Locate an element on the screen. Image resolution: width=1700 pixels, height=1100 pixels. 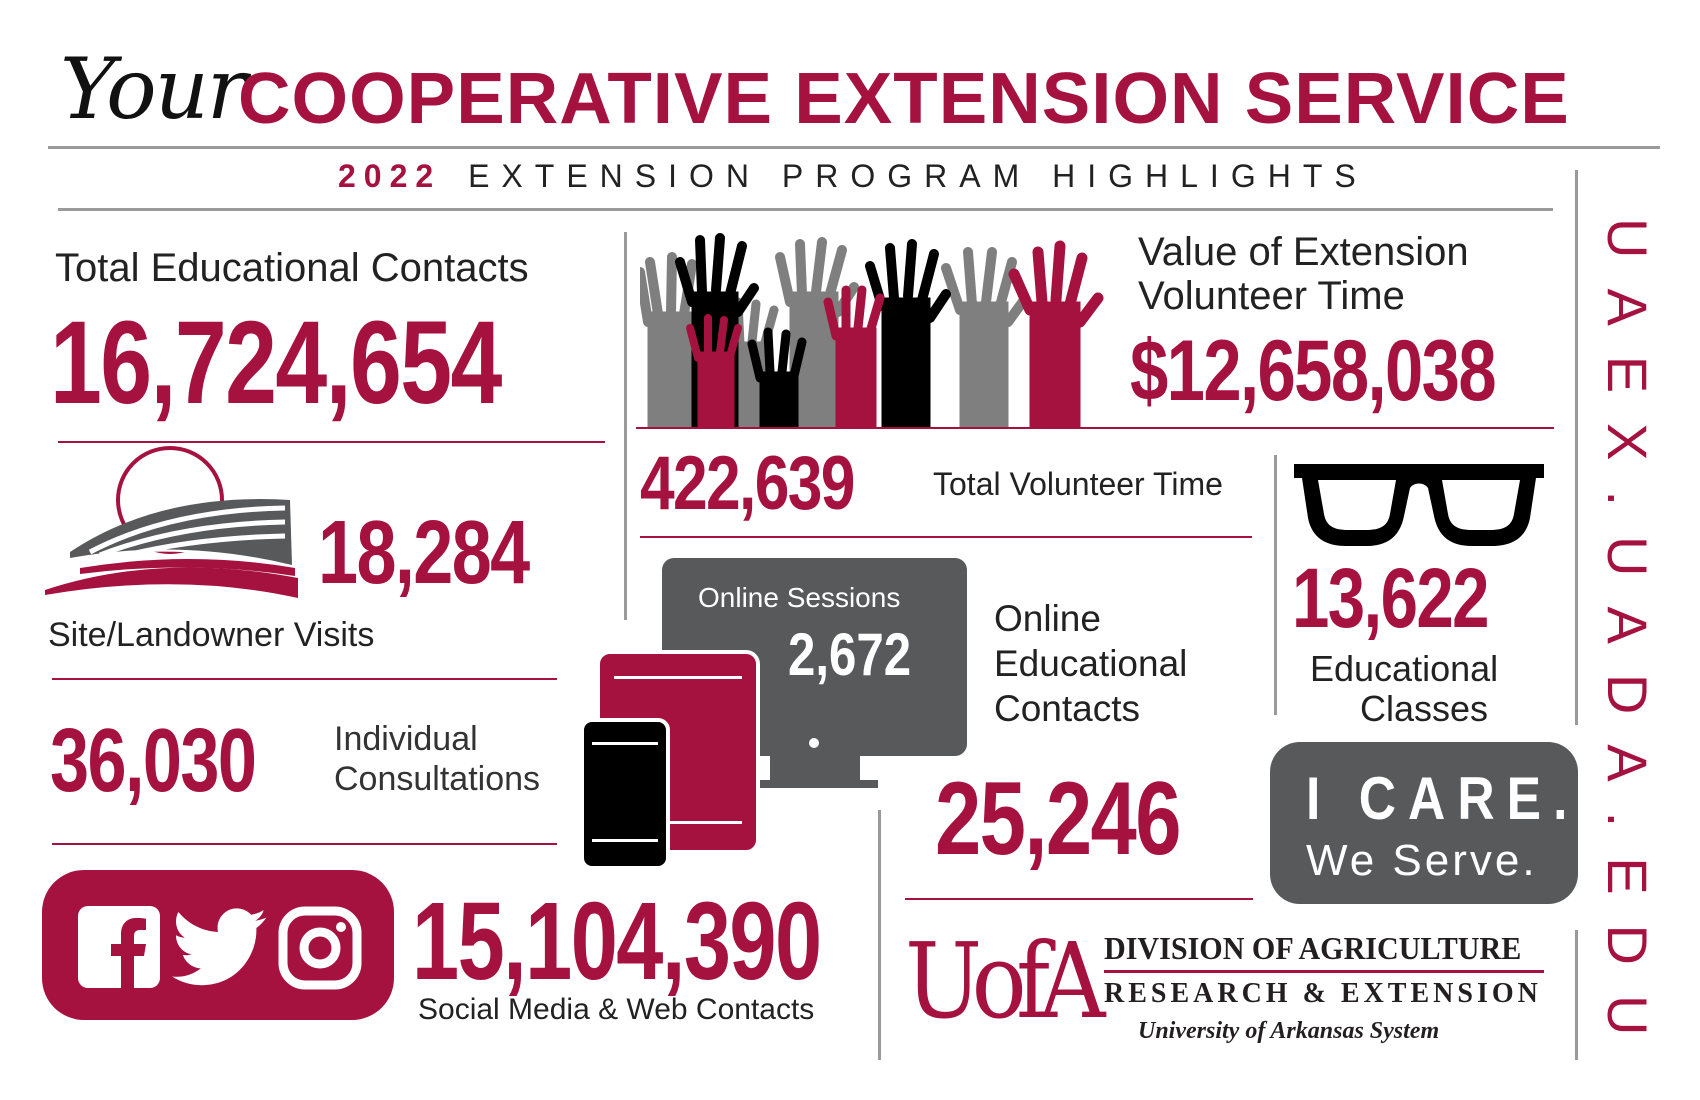
social-value: 15,104,390 is located at coordinates (617, 941).